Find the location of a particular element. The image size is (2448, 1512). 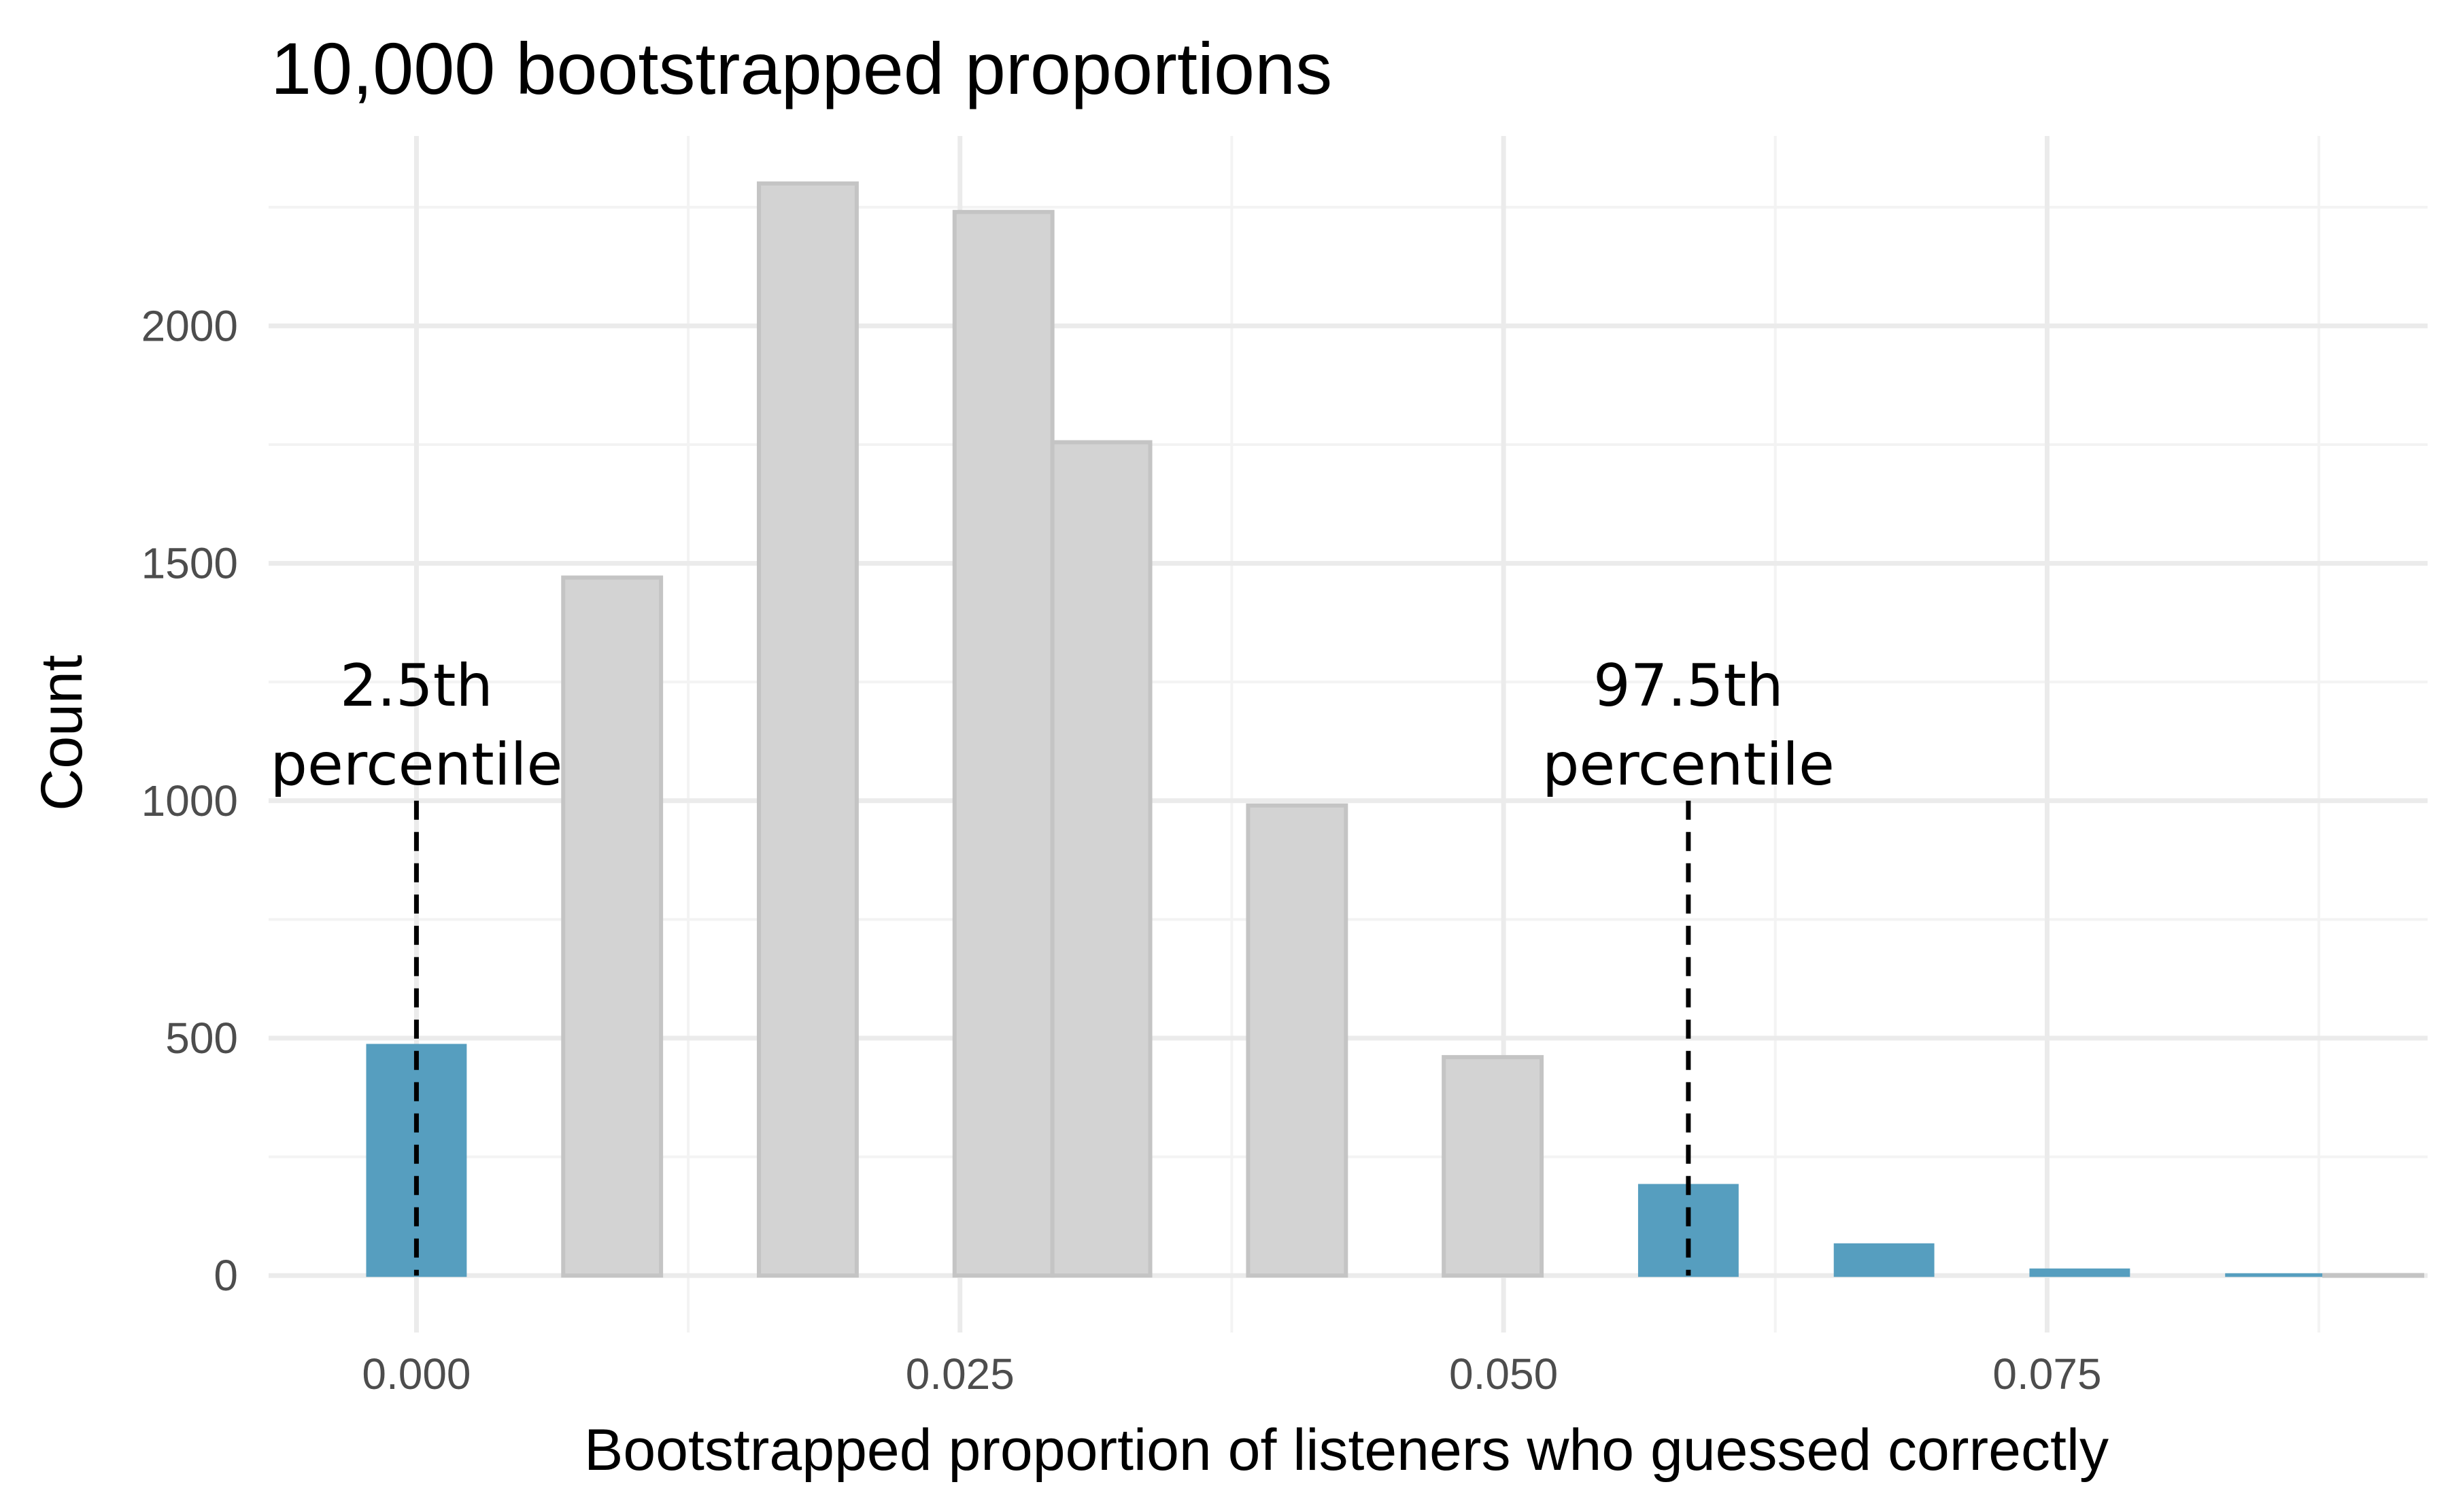

x-tick-label: 0.000 is located at coordinates (417, 1374).